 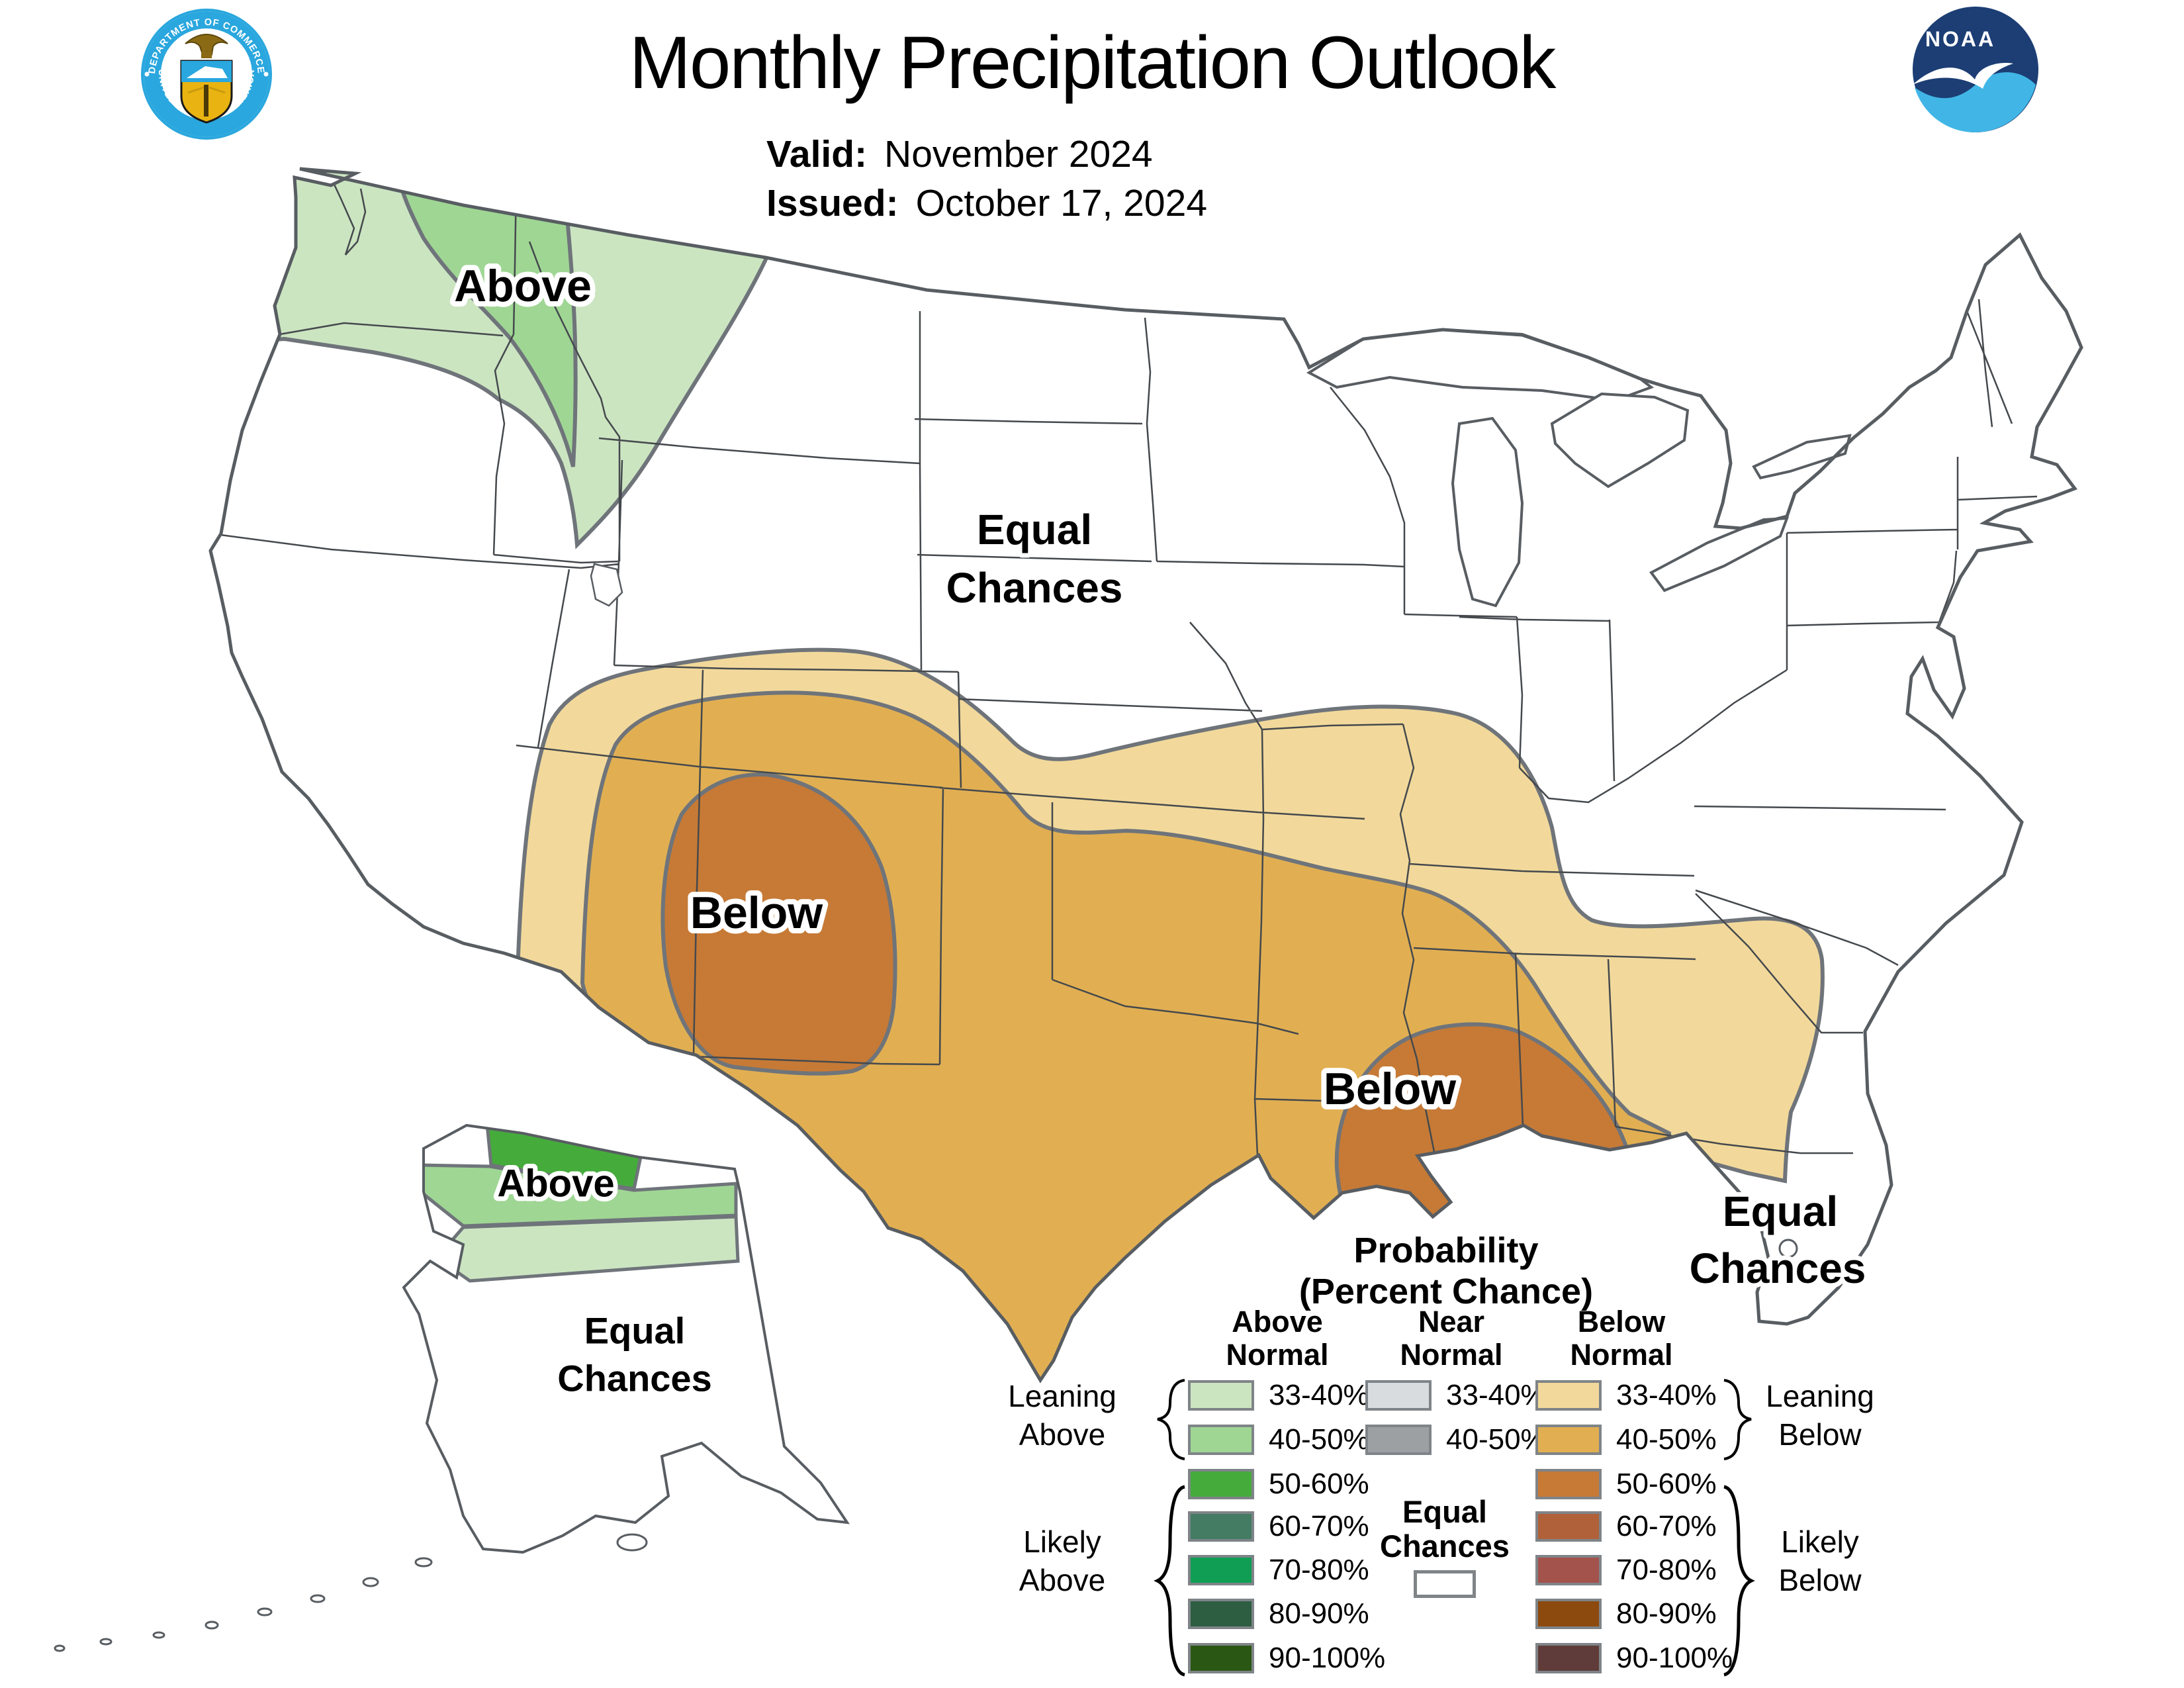 I want to click on lake-michigan, so click(x=1487, y=512).